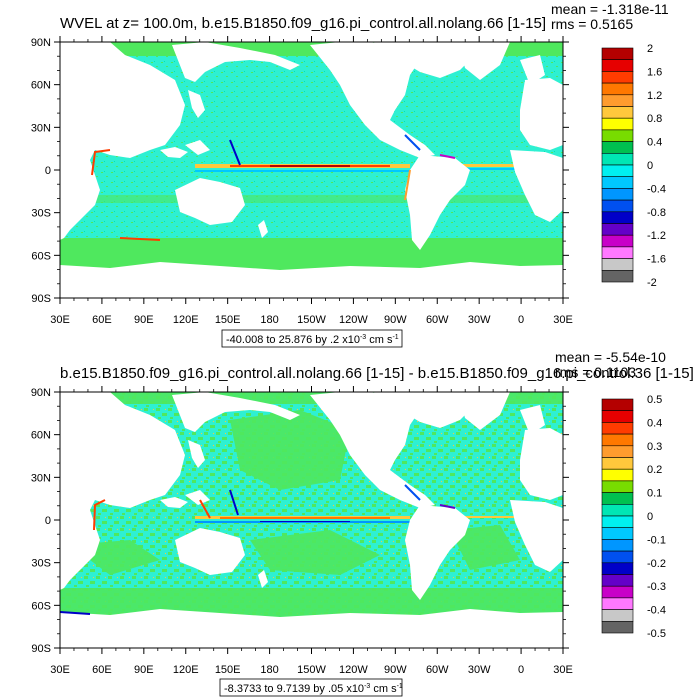 This screenshot has width=700, height=700. What do you see at coordinates (650, 49) in the screenshot?
I see `colorbar-label: 2` at bounding box center [650, 49].